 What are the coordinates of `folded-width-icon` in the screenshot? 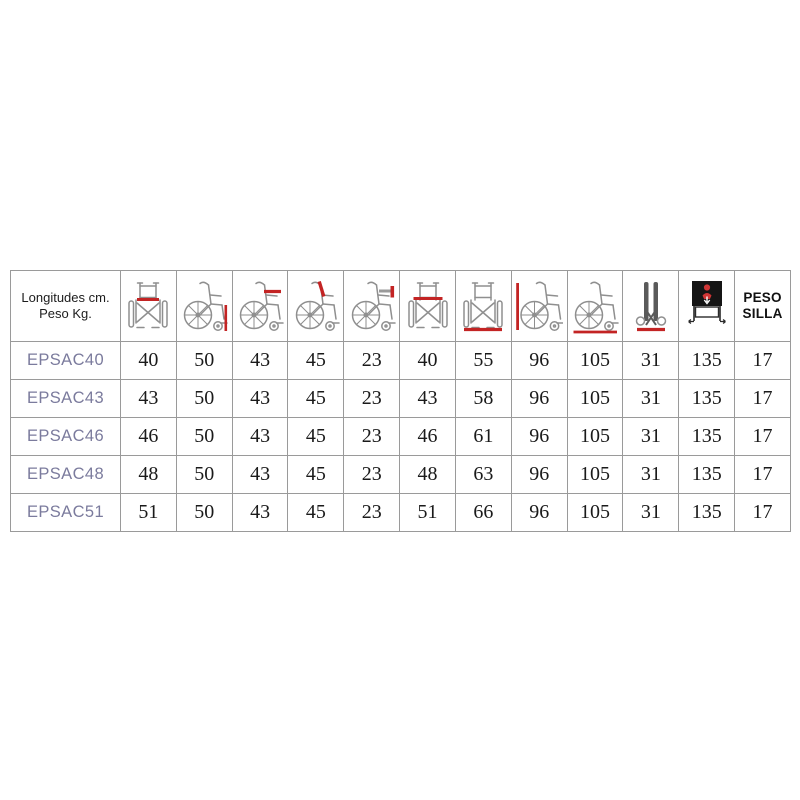 It's located at (651, 306).